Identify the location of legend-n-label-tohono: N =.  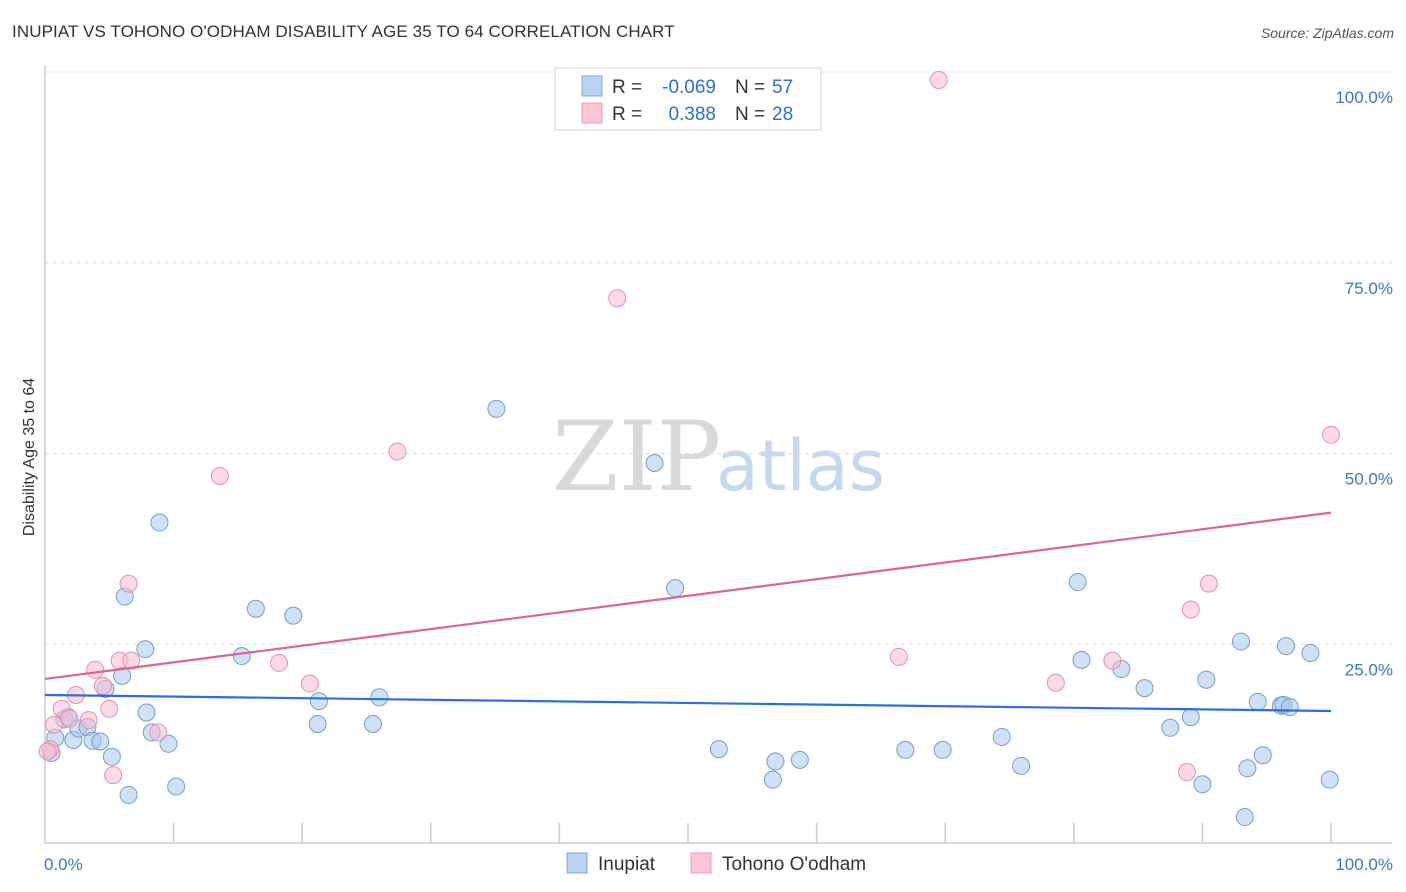
(750, 114).